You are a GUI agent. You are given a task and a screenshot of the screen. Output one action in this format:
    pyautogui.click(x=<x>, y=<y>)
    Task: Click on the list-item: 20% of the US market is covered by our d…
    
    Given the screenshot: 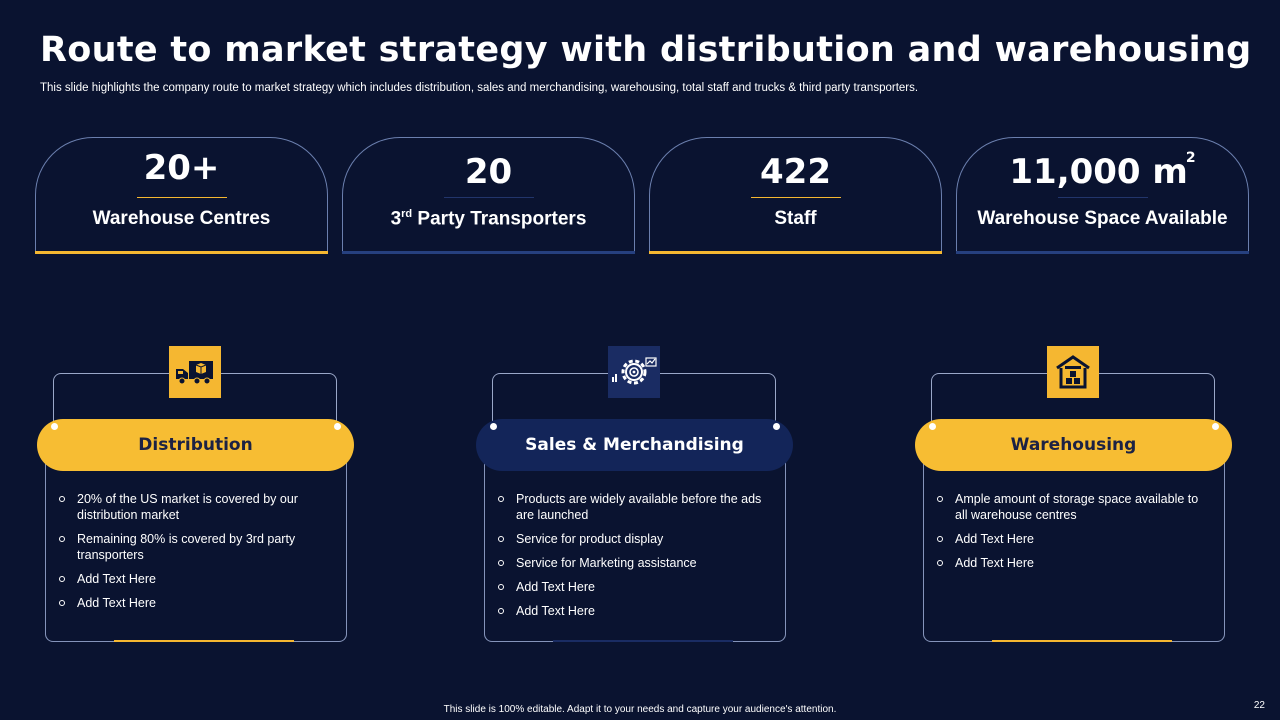 What is the action you would take?
    pyautogui.click(x=194, y=507)
    